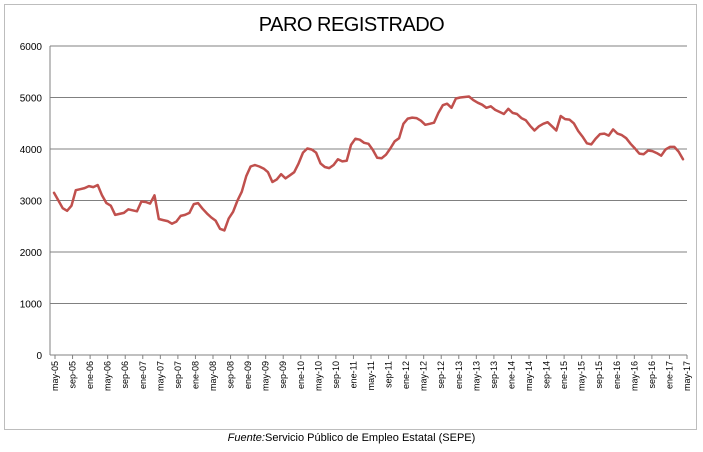  Describe the element at coordinates (511, 375) in the screenshot. I see `x-tick-label: ene-14` at that location.